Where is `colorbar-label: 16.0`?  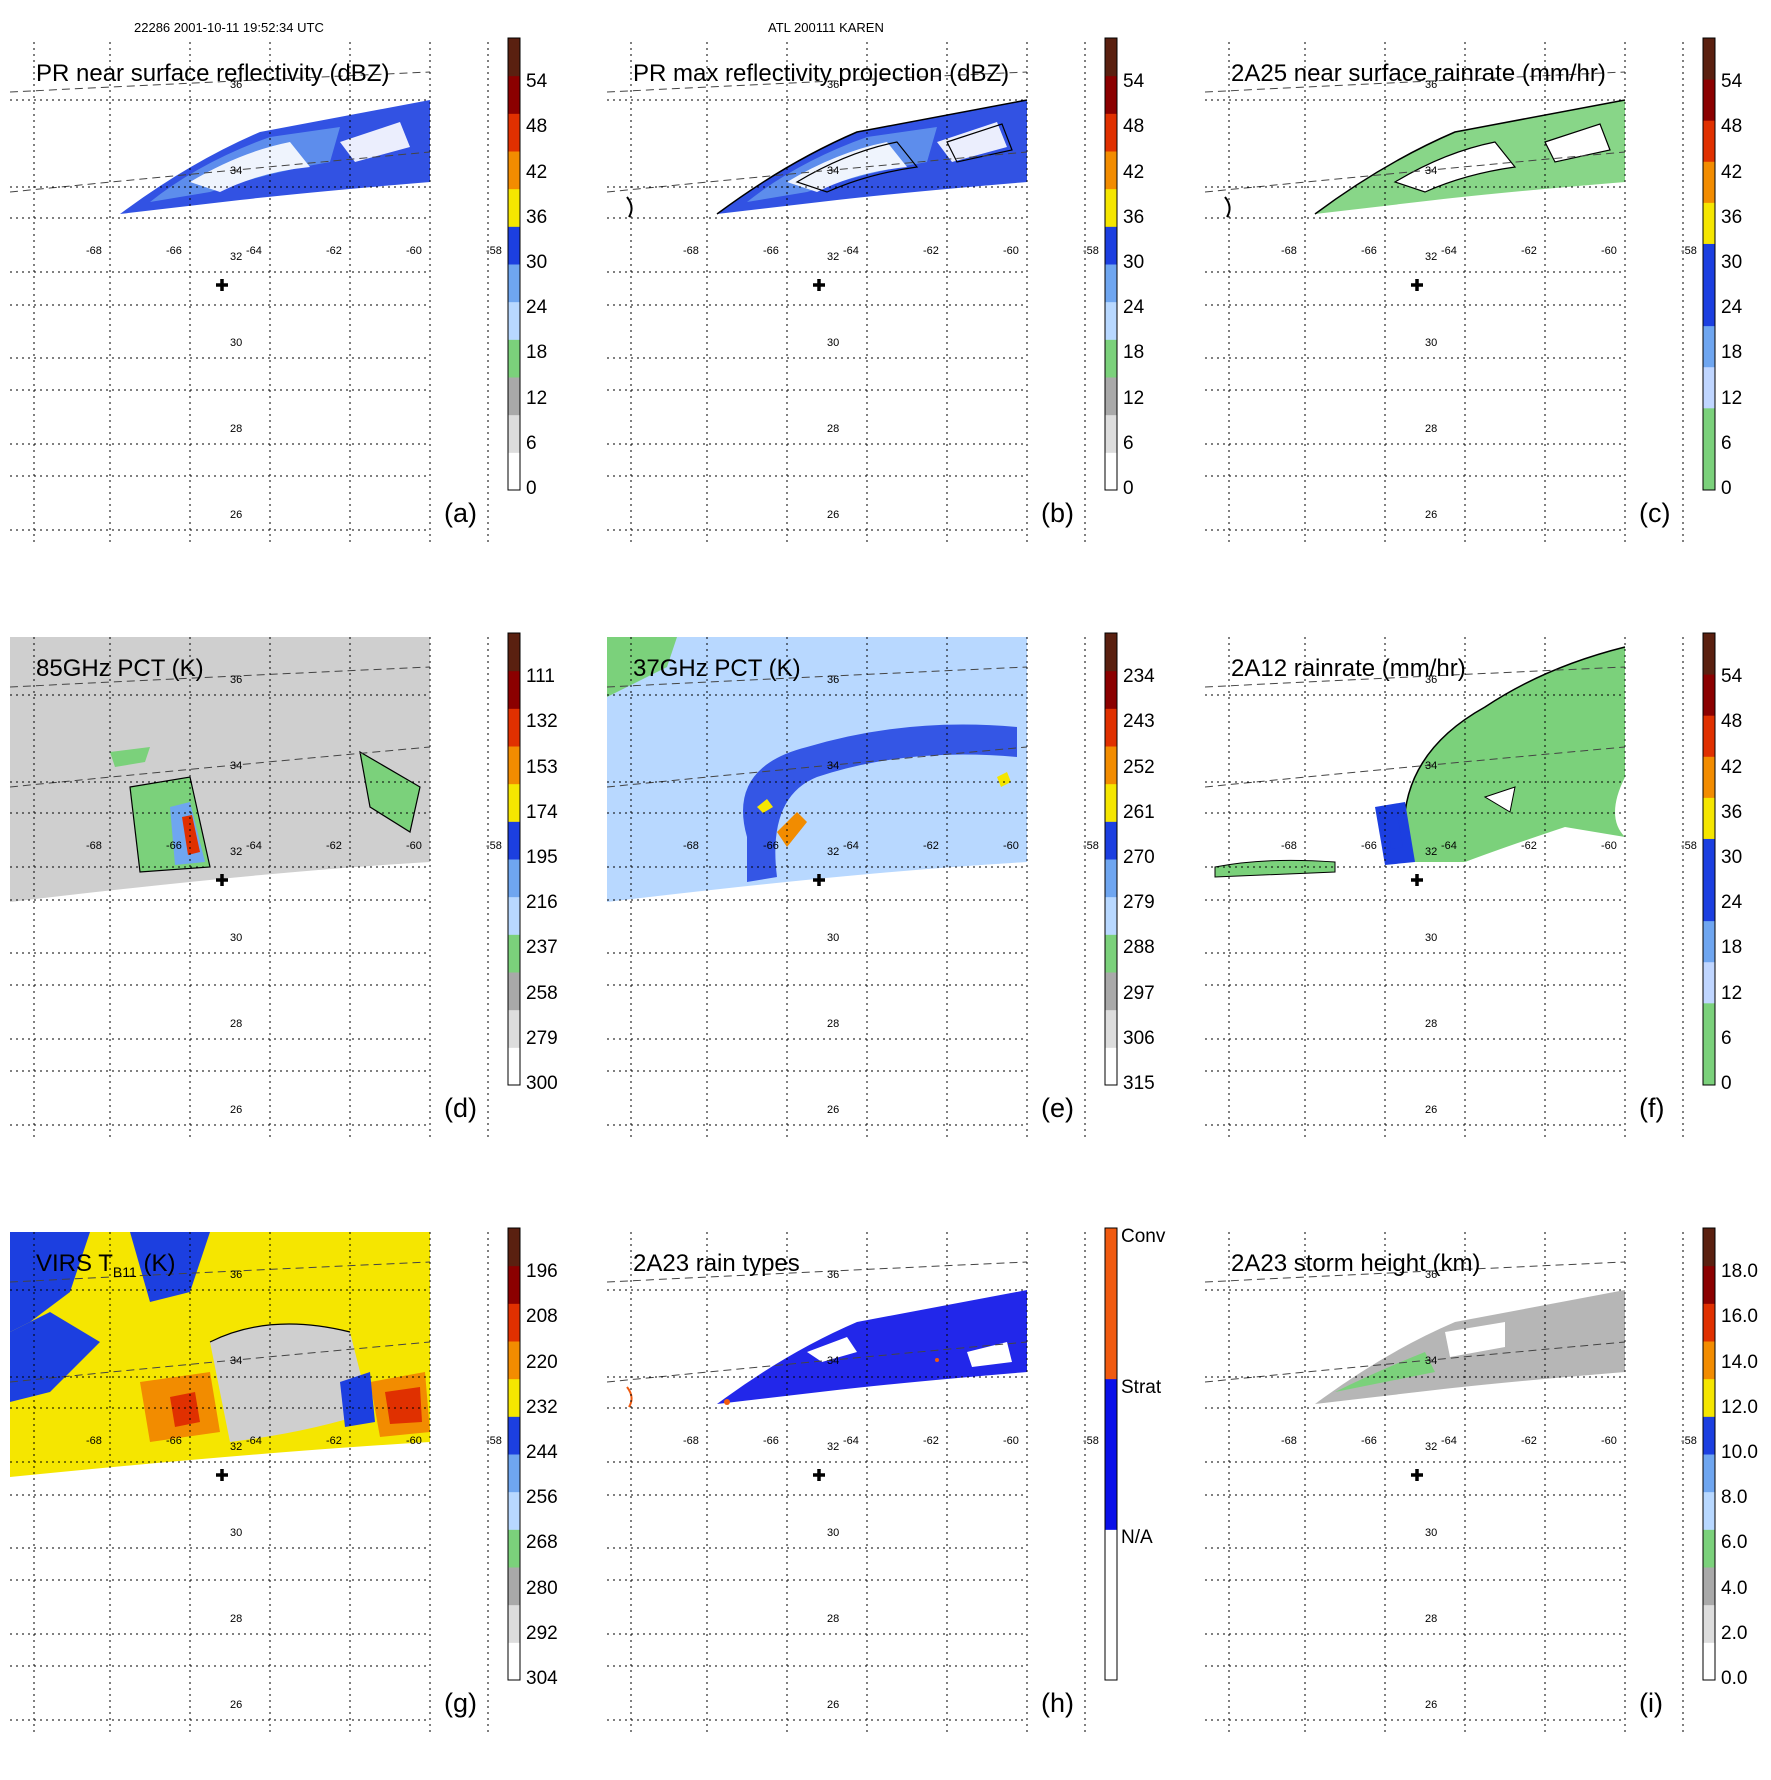 colorbar-label: 16.0 is located at coordinates (1739, 1317).